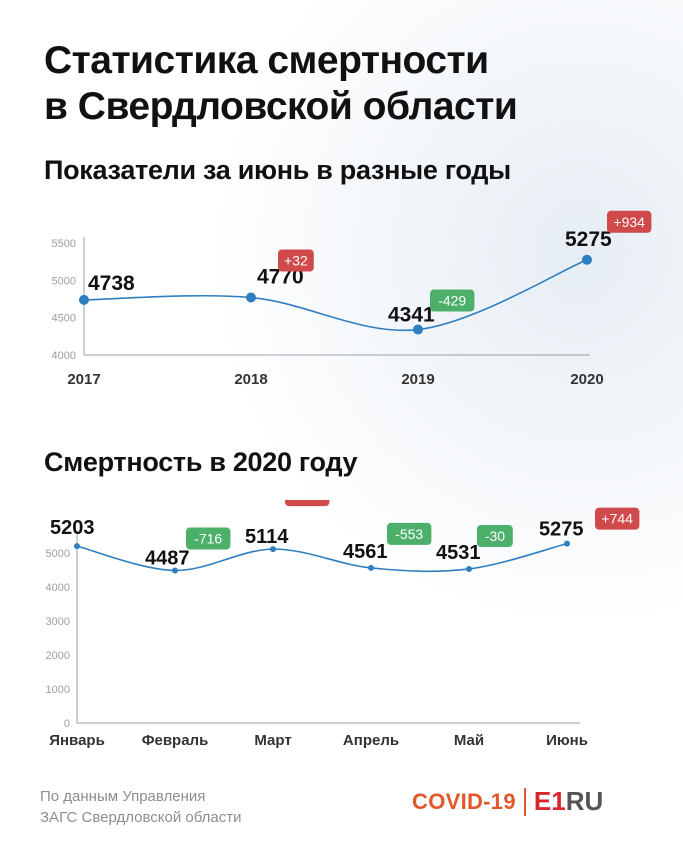 This screenshot has height=841, width=683. I want to click on x-tick-label: 2018, so click(250, 379).